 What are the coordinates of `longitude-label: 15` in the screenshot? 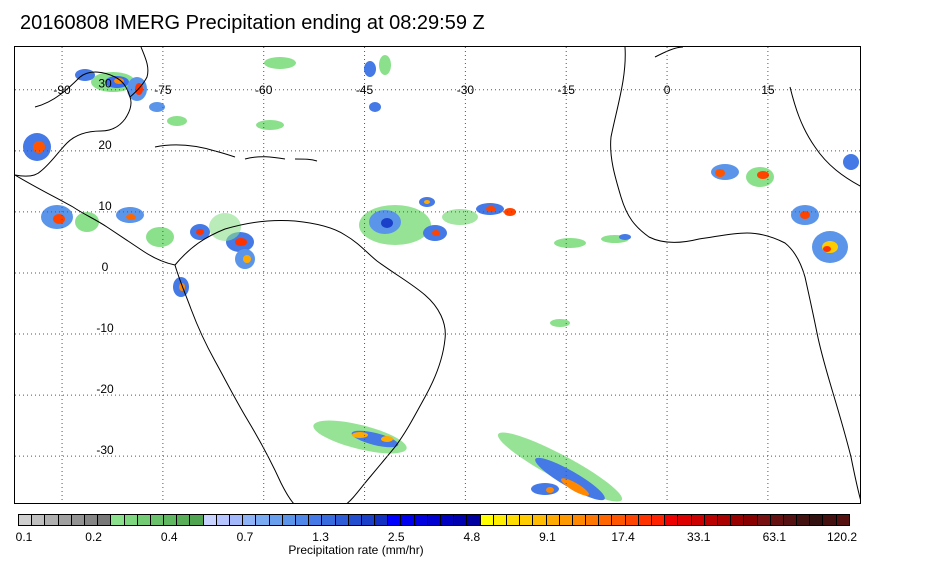 It's located at (768, 90).